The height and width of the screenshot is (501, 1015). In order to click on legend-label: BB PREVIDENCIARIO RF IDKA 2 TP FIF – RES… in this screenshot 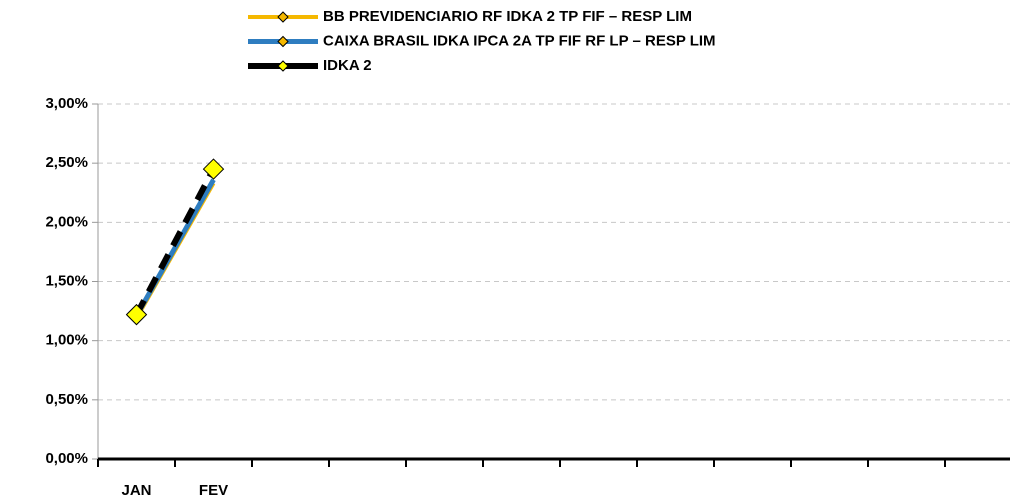, I will do `click(507, 16)`.